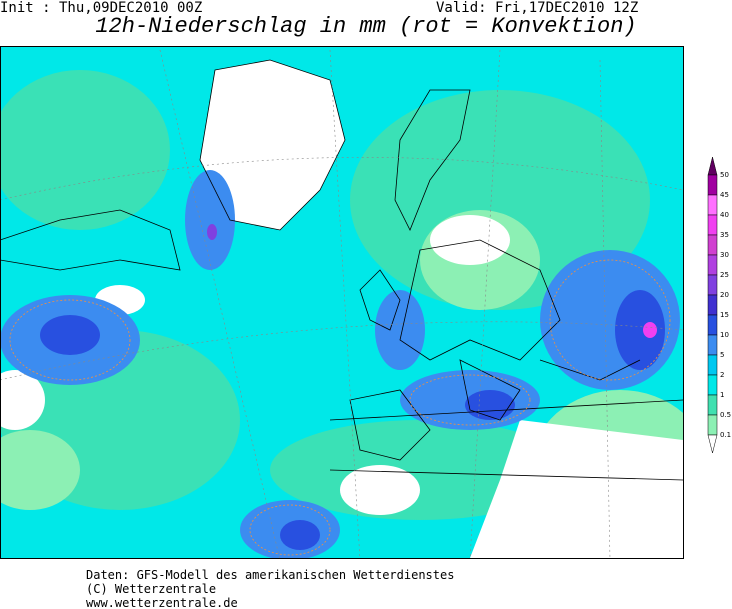  I want to click on footer-line: (C) Wetterzentrale, so click(151, 589).